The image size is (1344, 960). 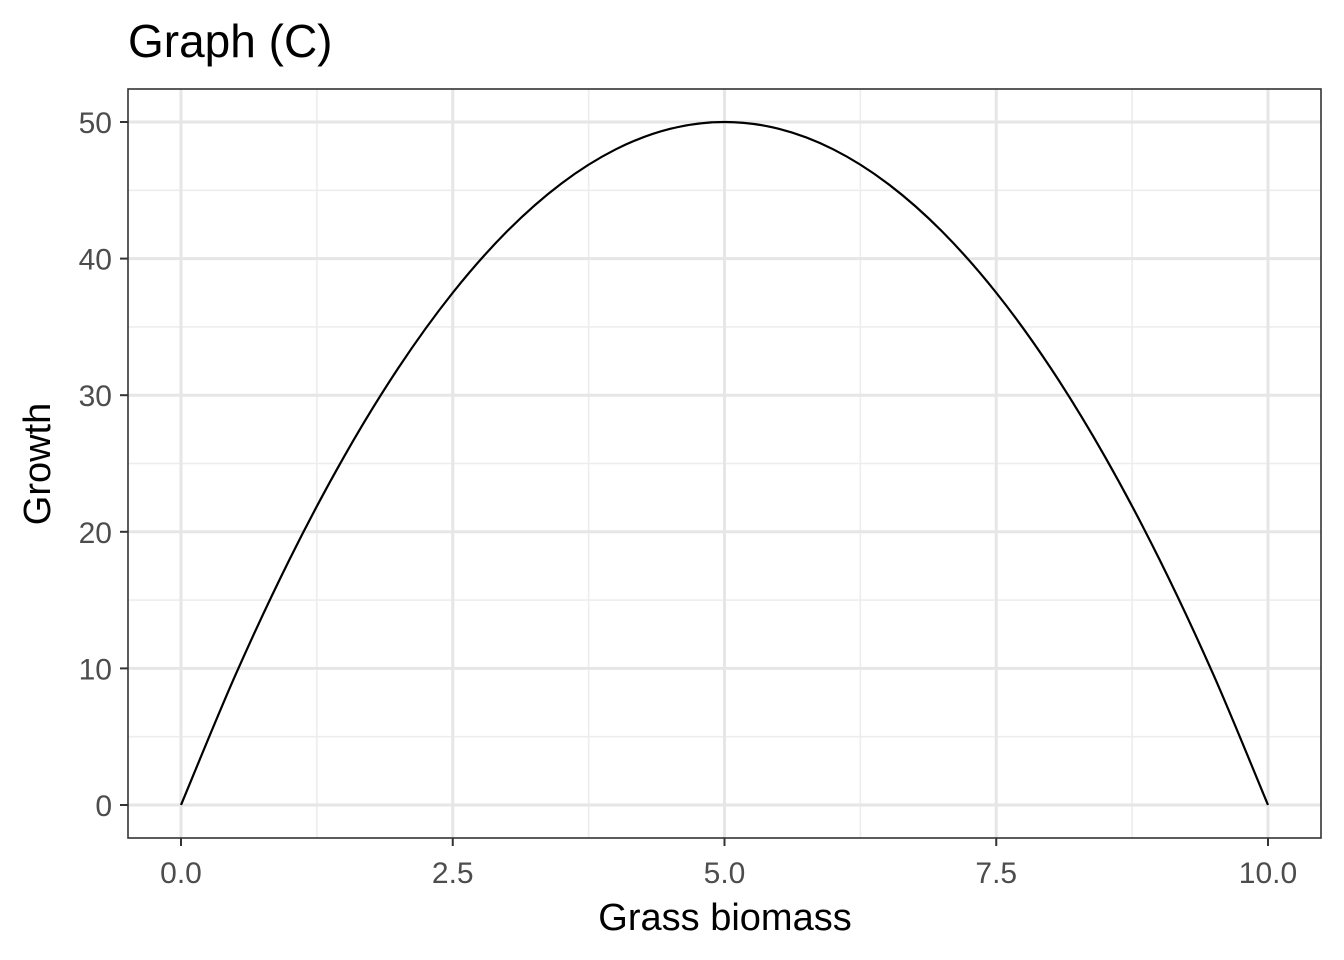 I want to click on x-tick-label: 5.0, so click(x=725, y=873).